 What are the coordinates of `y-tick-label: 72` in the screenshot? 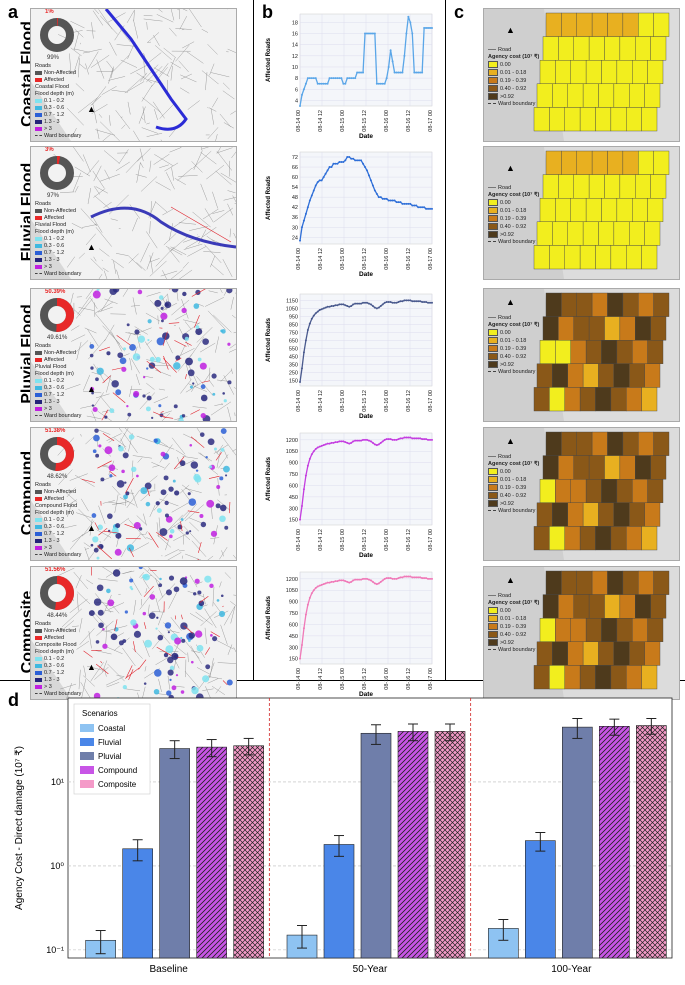 It's located at (295, 158).